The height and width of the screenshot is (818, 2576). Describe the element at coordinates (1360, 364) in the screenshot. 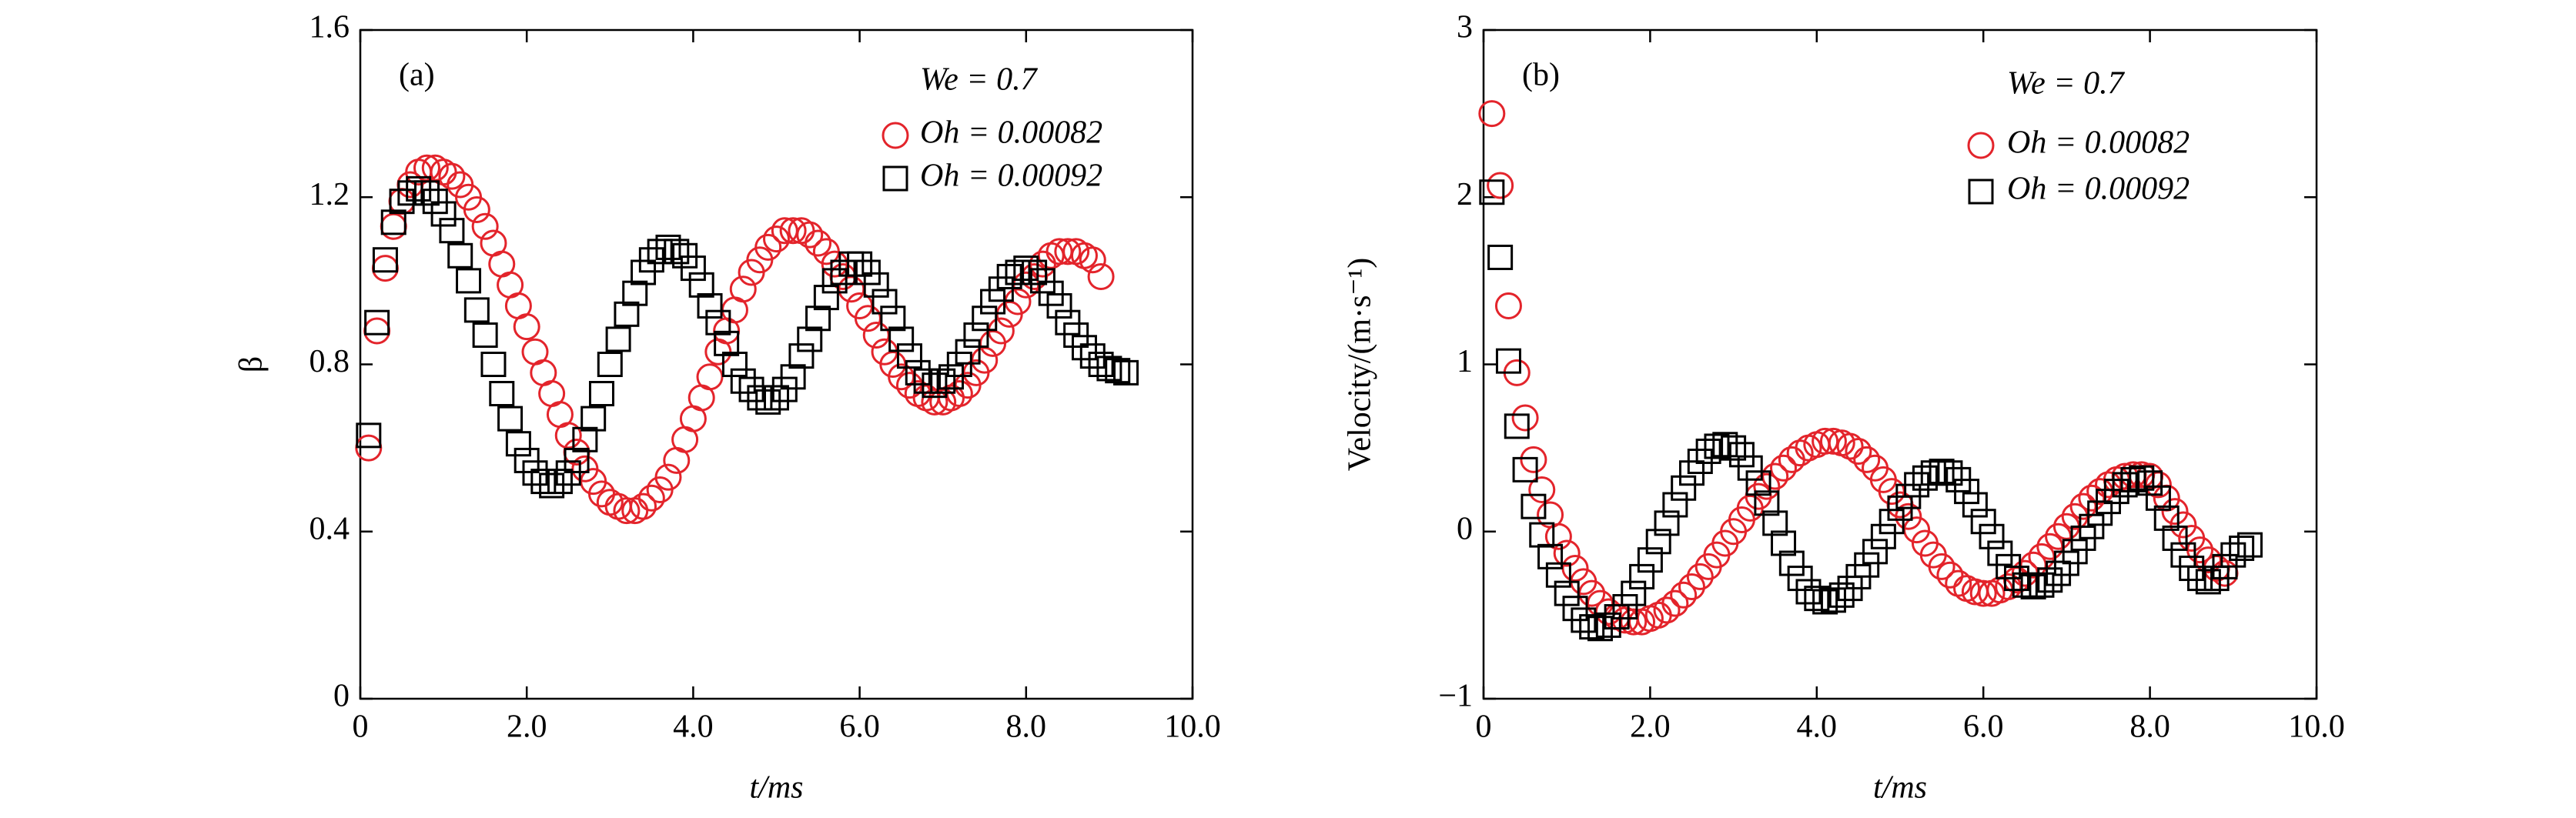

I see `y-axis-label: Velocity/(m·s⁻¹)` at that location.